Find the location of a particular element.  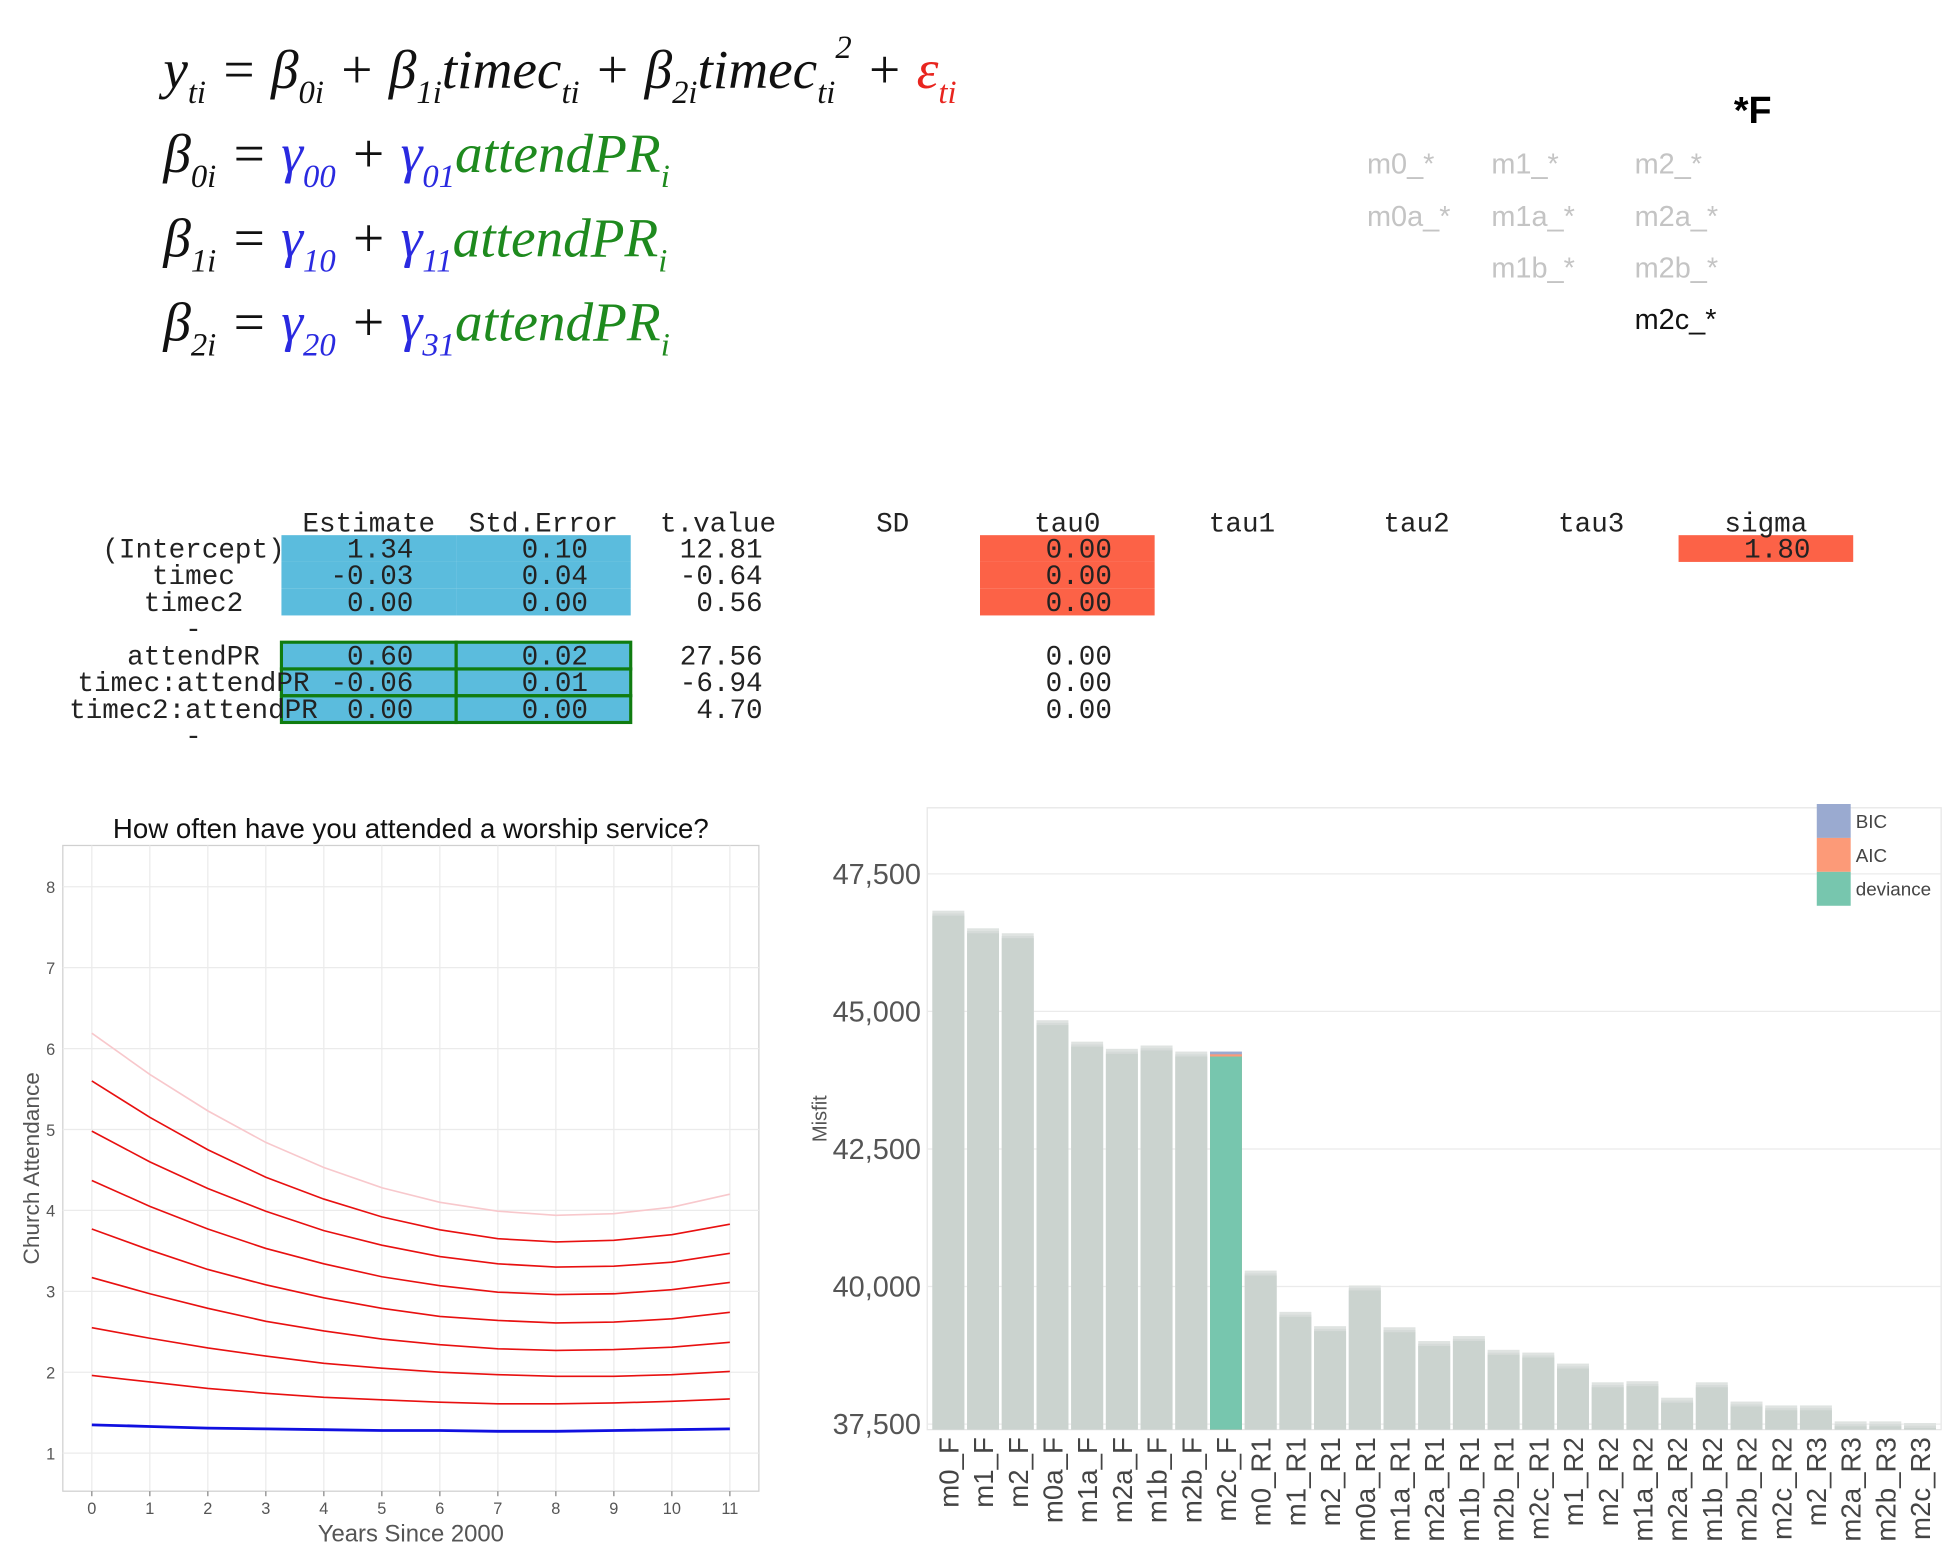

x-tick-label: 1 is located at coordinates (149, 1509).